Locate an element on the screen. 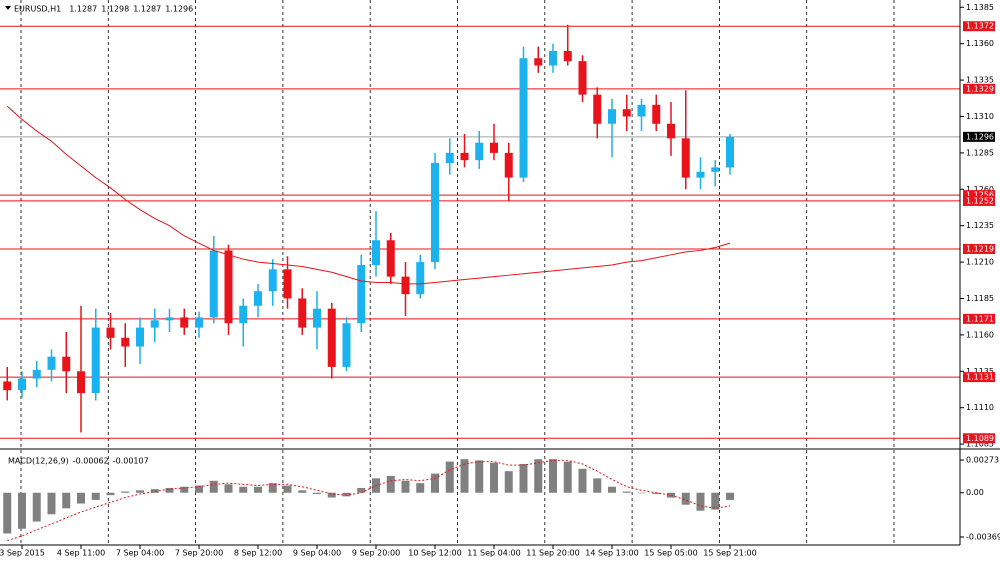 The image size is (1000, 561). x-tick-label: 15 Sep 05:00 is located at coordinates (670, 553).